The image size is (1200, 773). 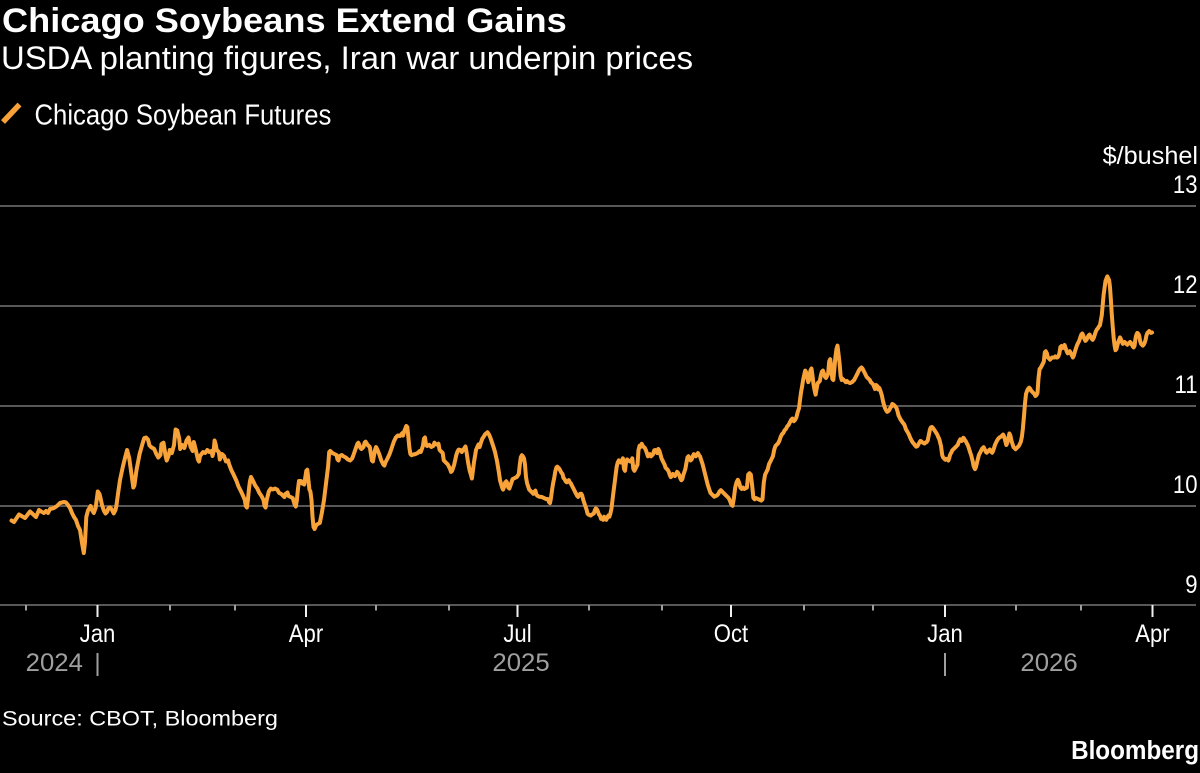 I want to click on svg-text: Bloomberg, so click(x=1135, y=750).